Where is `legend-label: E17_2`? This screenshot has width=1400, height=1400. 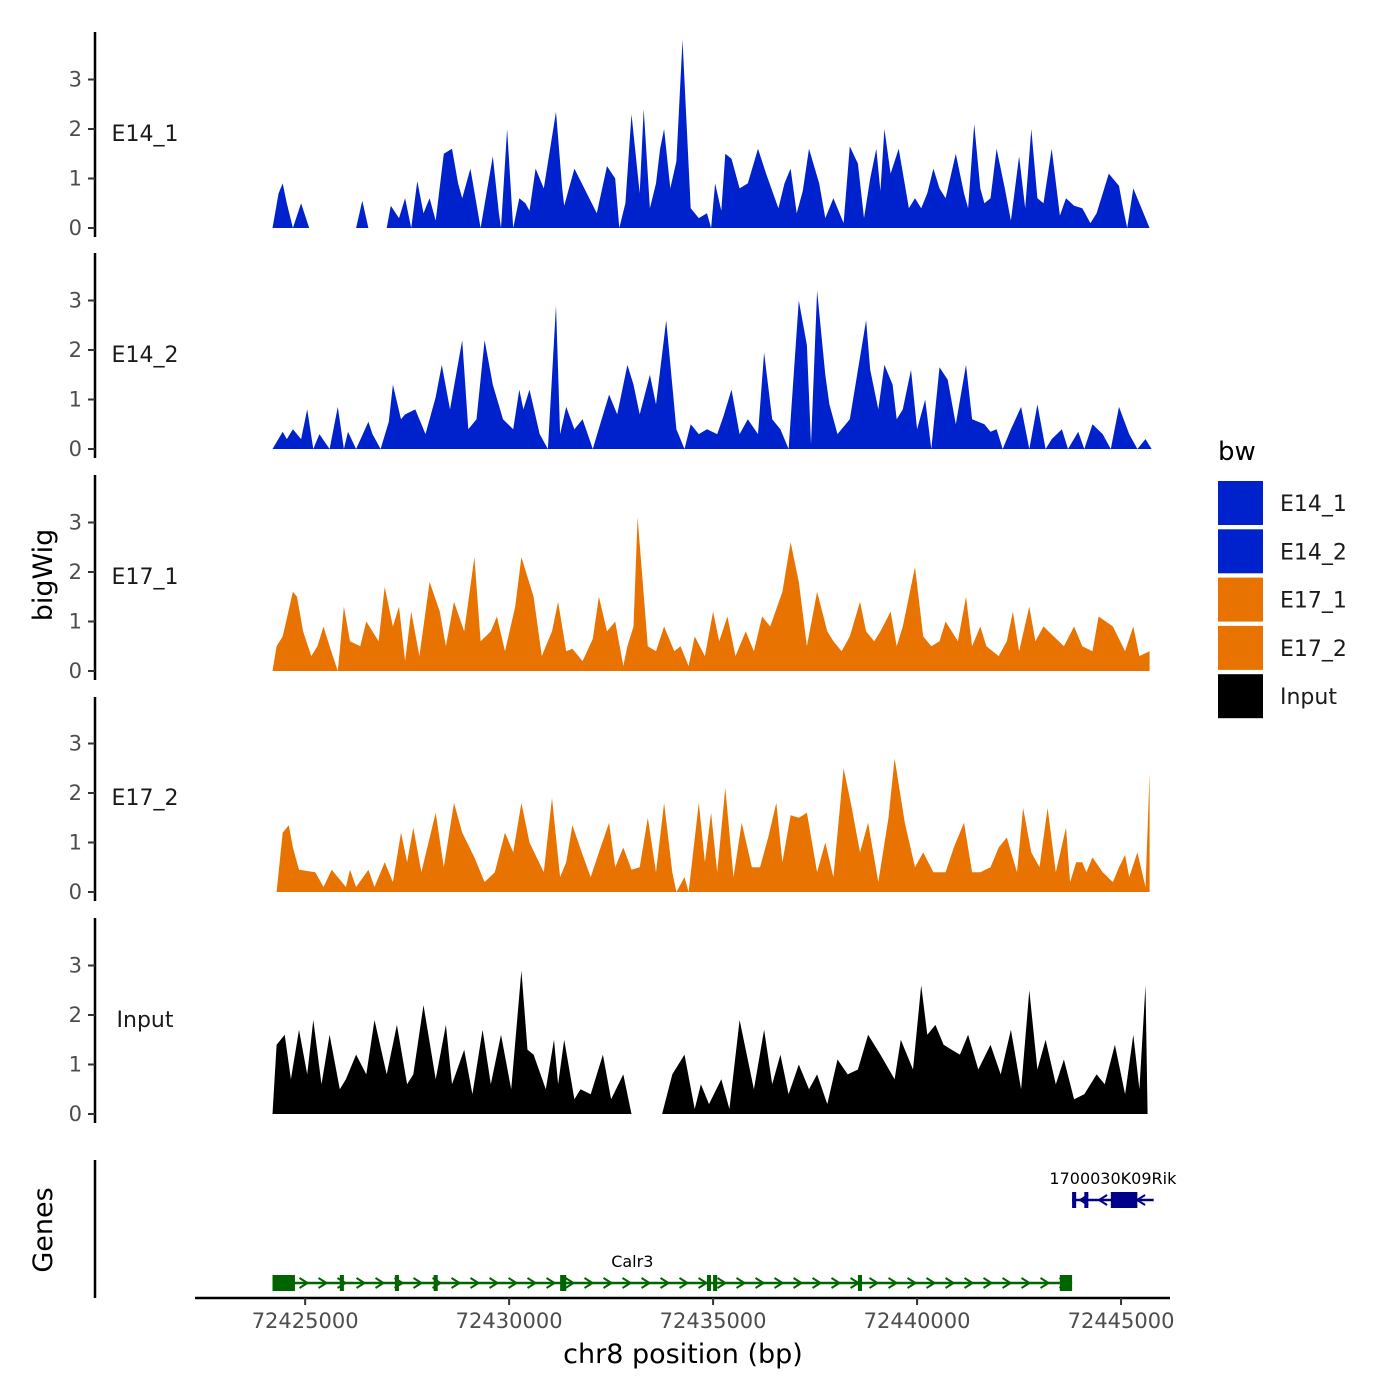 legend-label: E17_2 is located at coordinates (1313, 649).